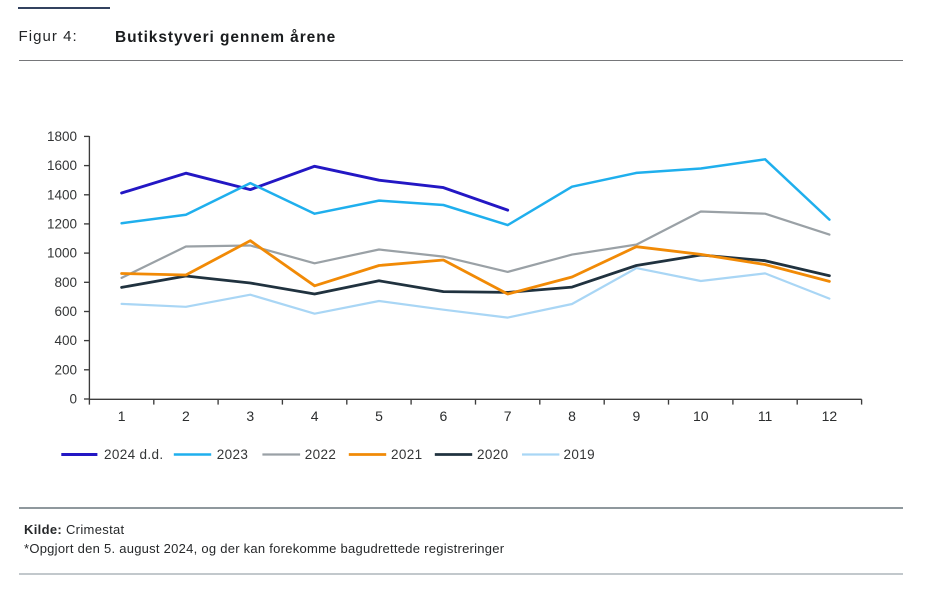  What do you see at coordinates (65, 282) in the screenshot?
I see `svg-text: 800` at bounding box center [65, 282].